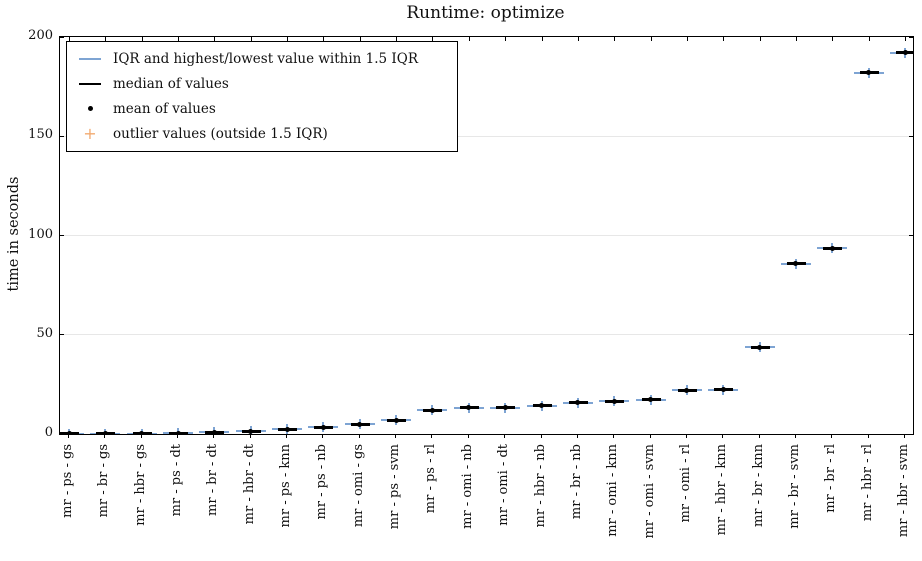  I want to click on y-tick-label: 150, so click(40, 135).